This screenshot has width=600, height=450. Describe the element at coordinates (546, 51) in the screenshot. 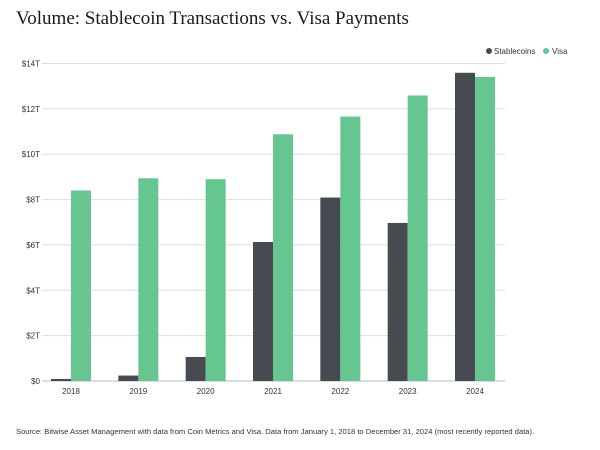

I see `legend-marker-visa` at that location.